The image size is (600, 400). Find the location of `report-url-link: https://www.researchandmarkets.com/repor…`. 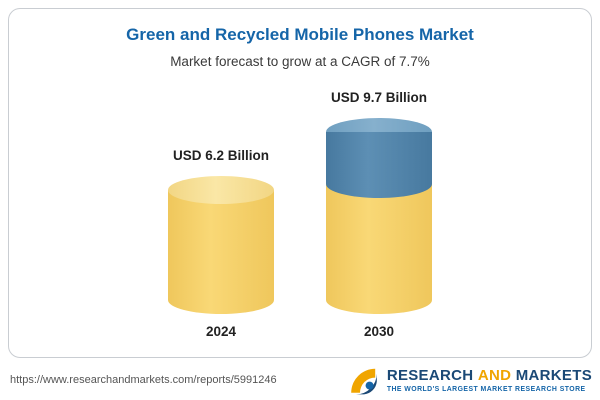

report-url-link: https://www.researchandmarkets.com/repor… is located at coordinates (143, 380).